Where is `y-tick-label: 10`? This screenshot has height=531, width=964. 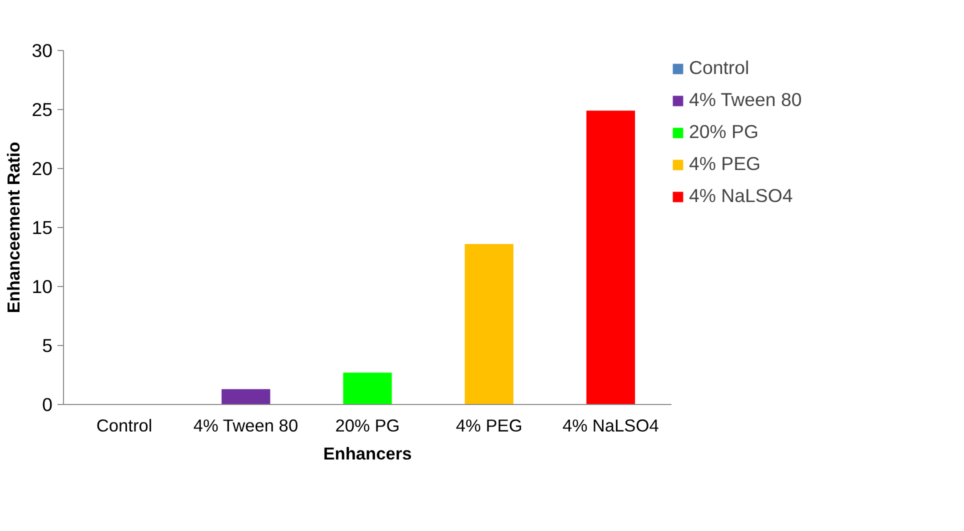 y-tick-label: 10 is located at coordinates (42, 286).